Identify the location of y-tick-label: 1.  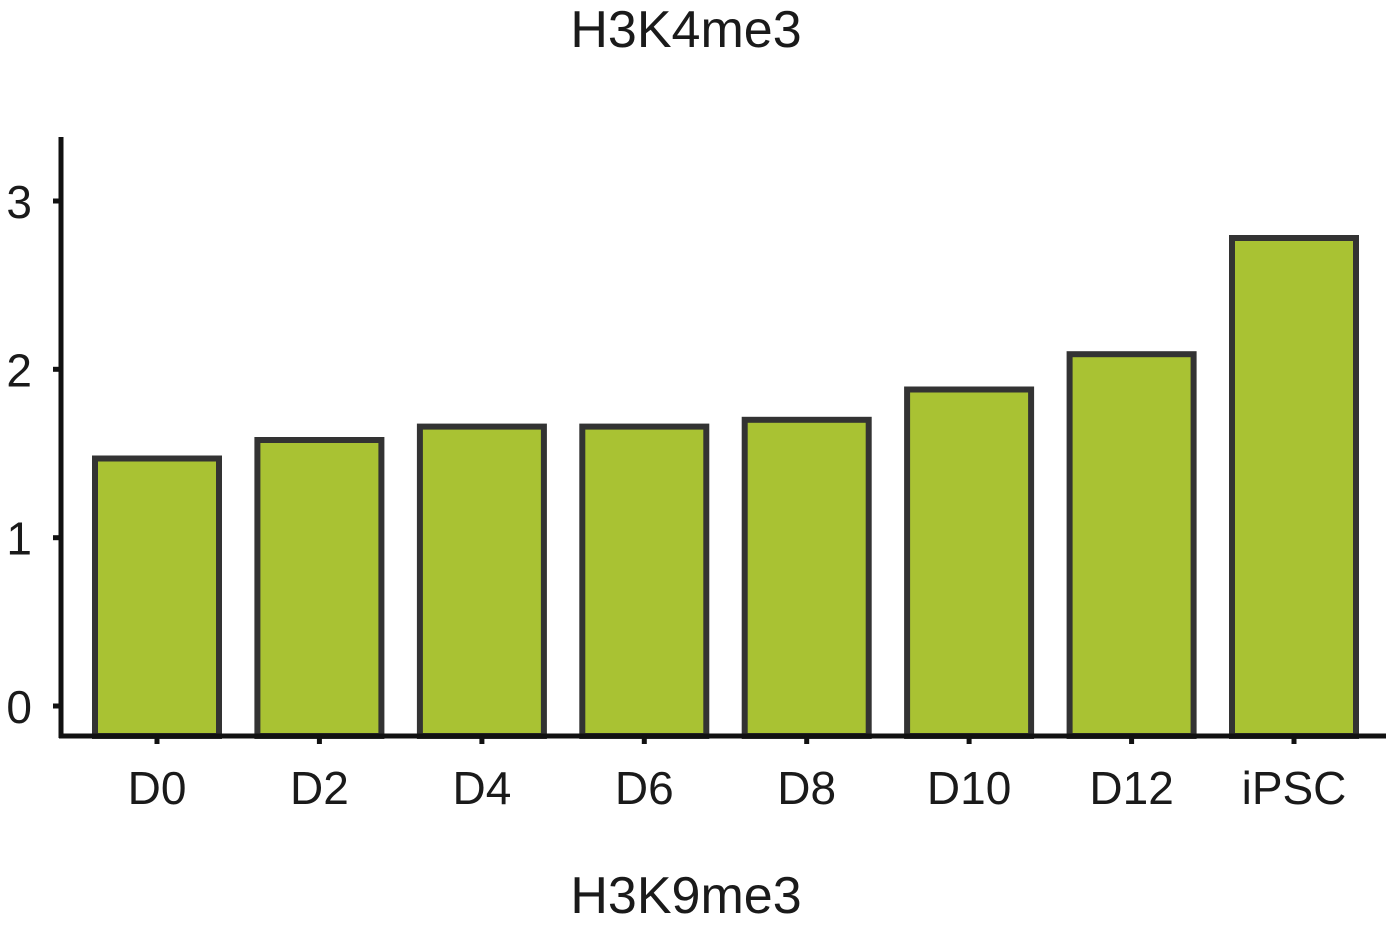
(19, 539).